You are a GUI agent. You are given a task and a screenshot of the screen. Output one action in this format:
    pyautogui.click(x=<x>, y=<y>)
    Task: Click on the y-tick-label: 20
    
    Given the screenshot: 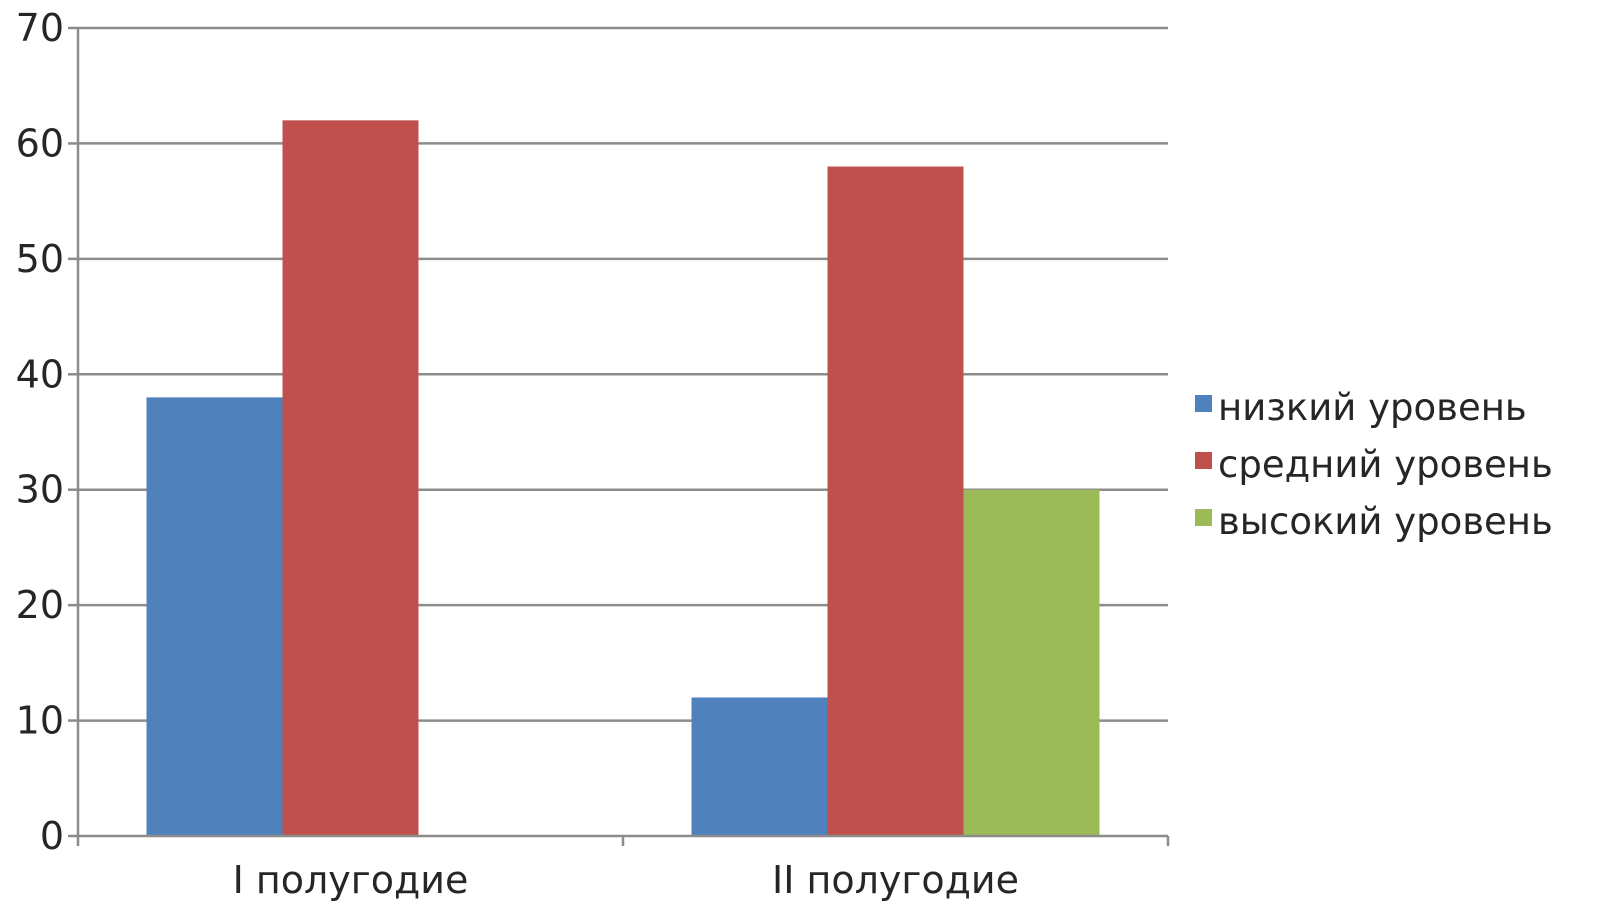 What is the action you would take?
    pyautogui.click(x=40, y=605)
    